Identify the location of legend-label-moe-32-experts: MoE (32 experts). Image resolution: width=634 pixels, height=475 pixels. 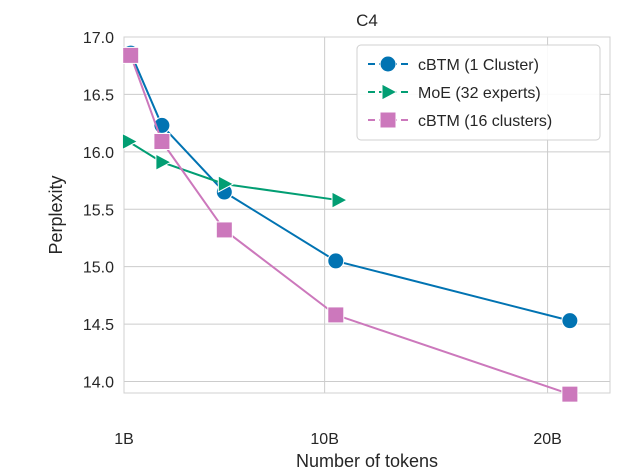
(479, 93).